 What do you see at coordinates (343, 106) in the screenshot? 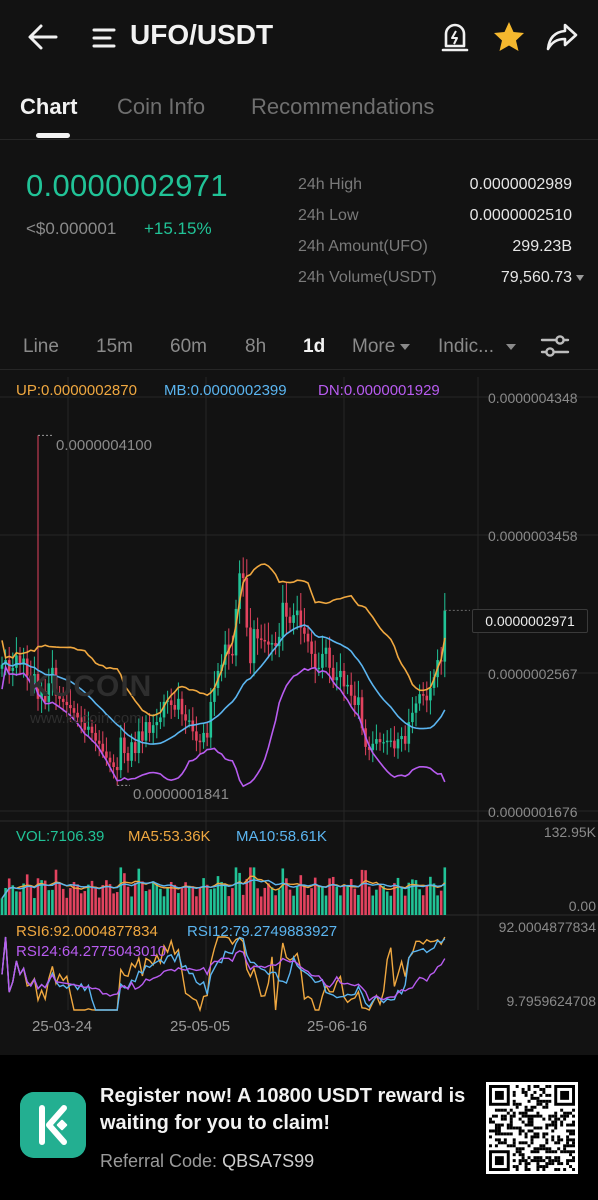
I see `tab-recommendations: Recommendations` at bounding box center [343, 106].